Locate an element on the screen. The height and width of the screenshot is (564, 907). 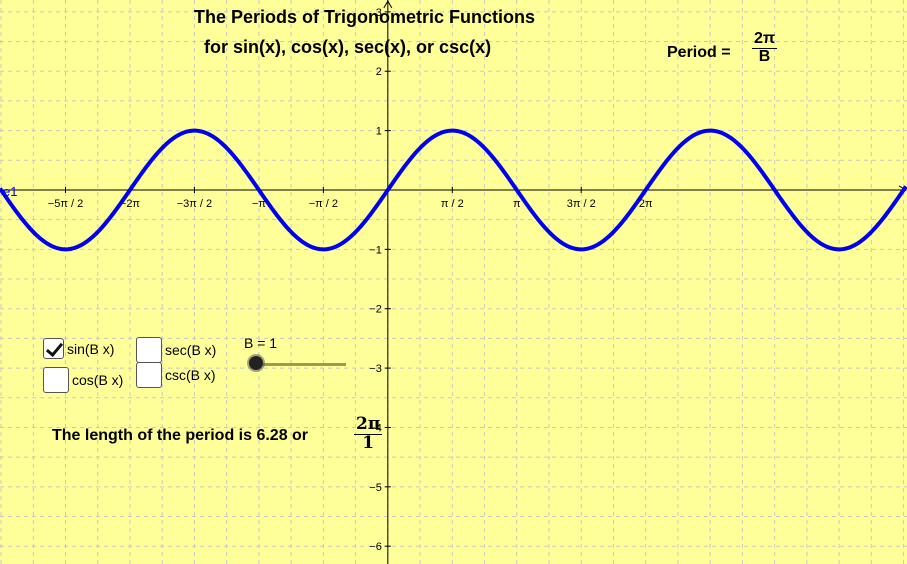
y-tick-label: −4 is located at coordinates (375, 428).